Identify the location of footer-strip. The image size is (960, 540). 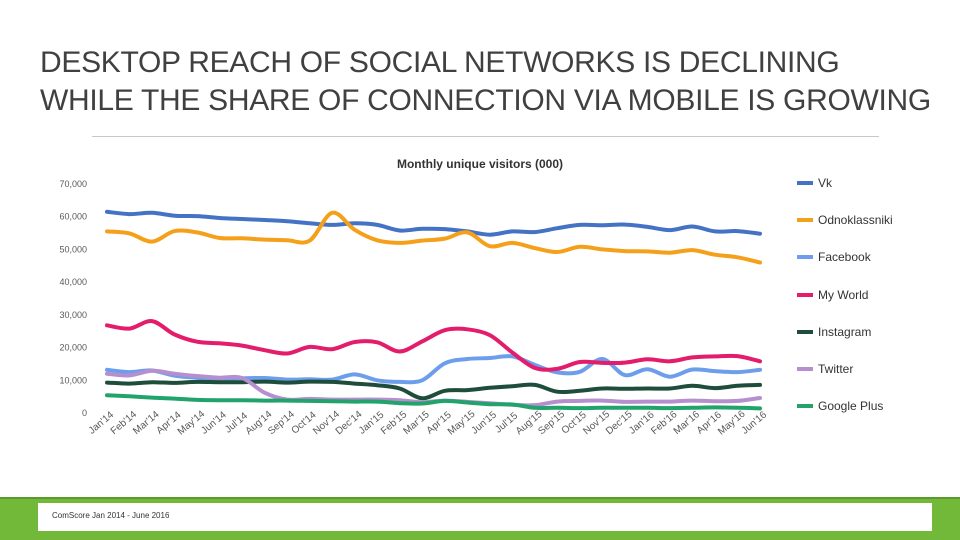
(480, 498).